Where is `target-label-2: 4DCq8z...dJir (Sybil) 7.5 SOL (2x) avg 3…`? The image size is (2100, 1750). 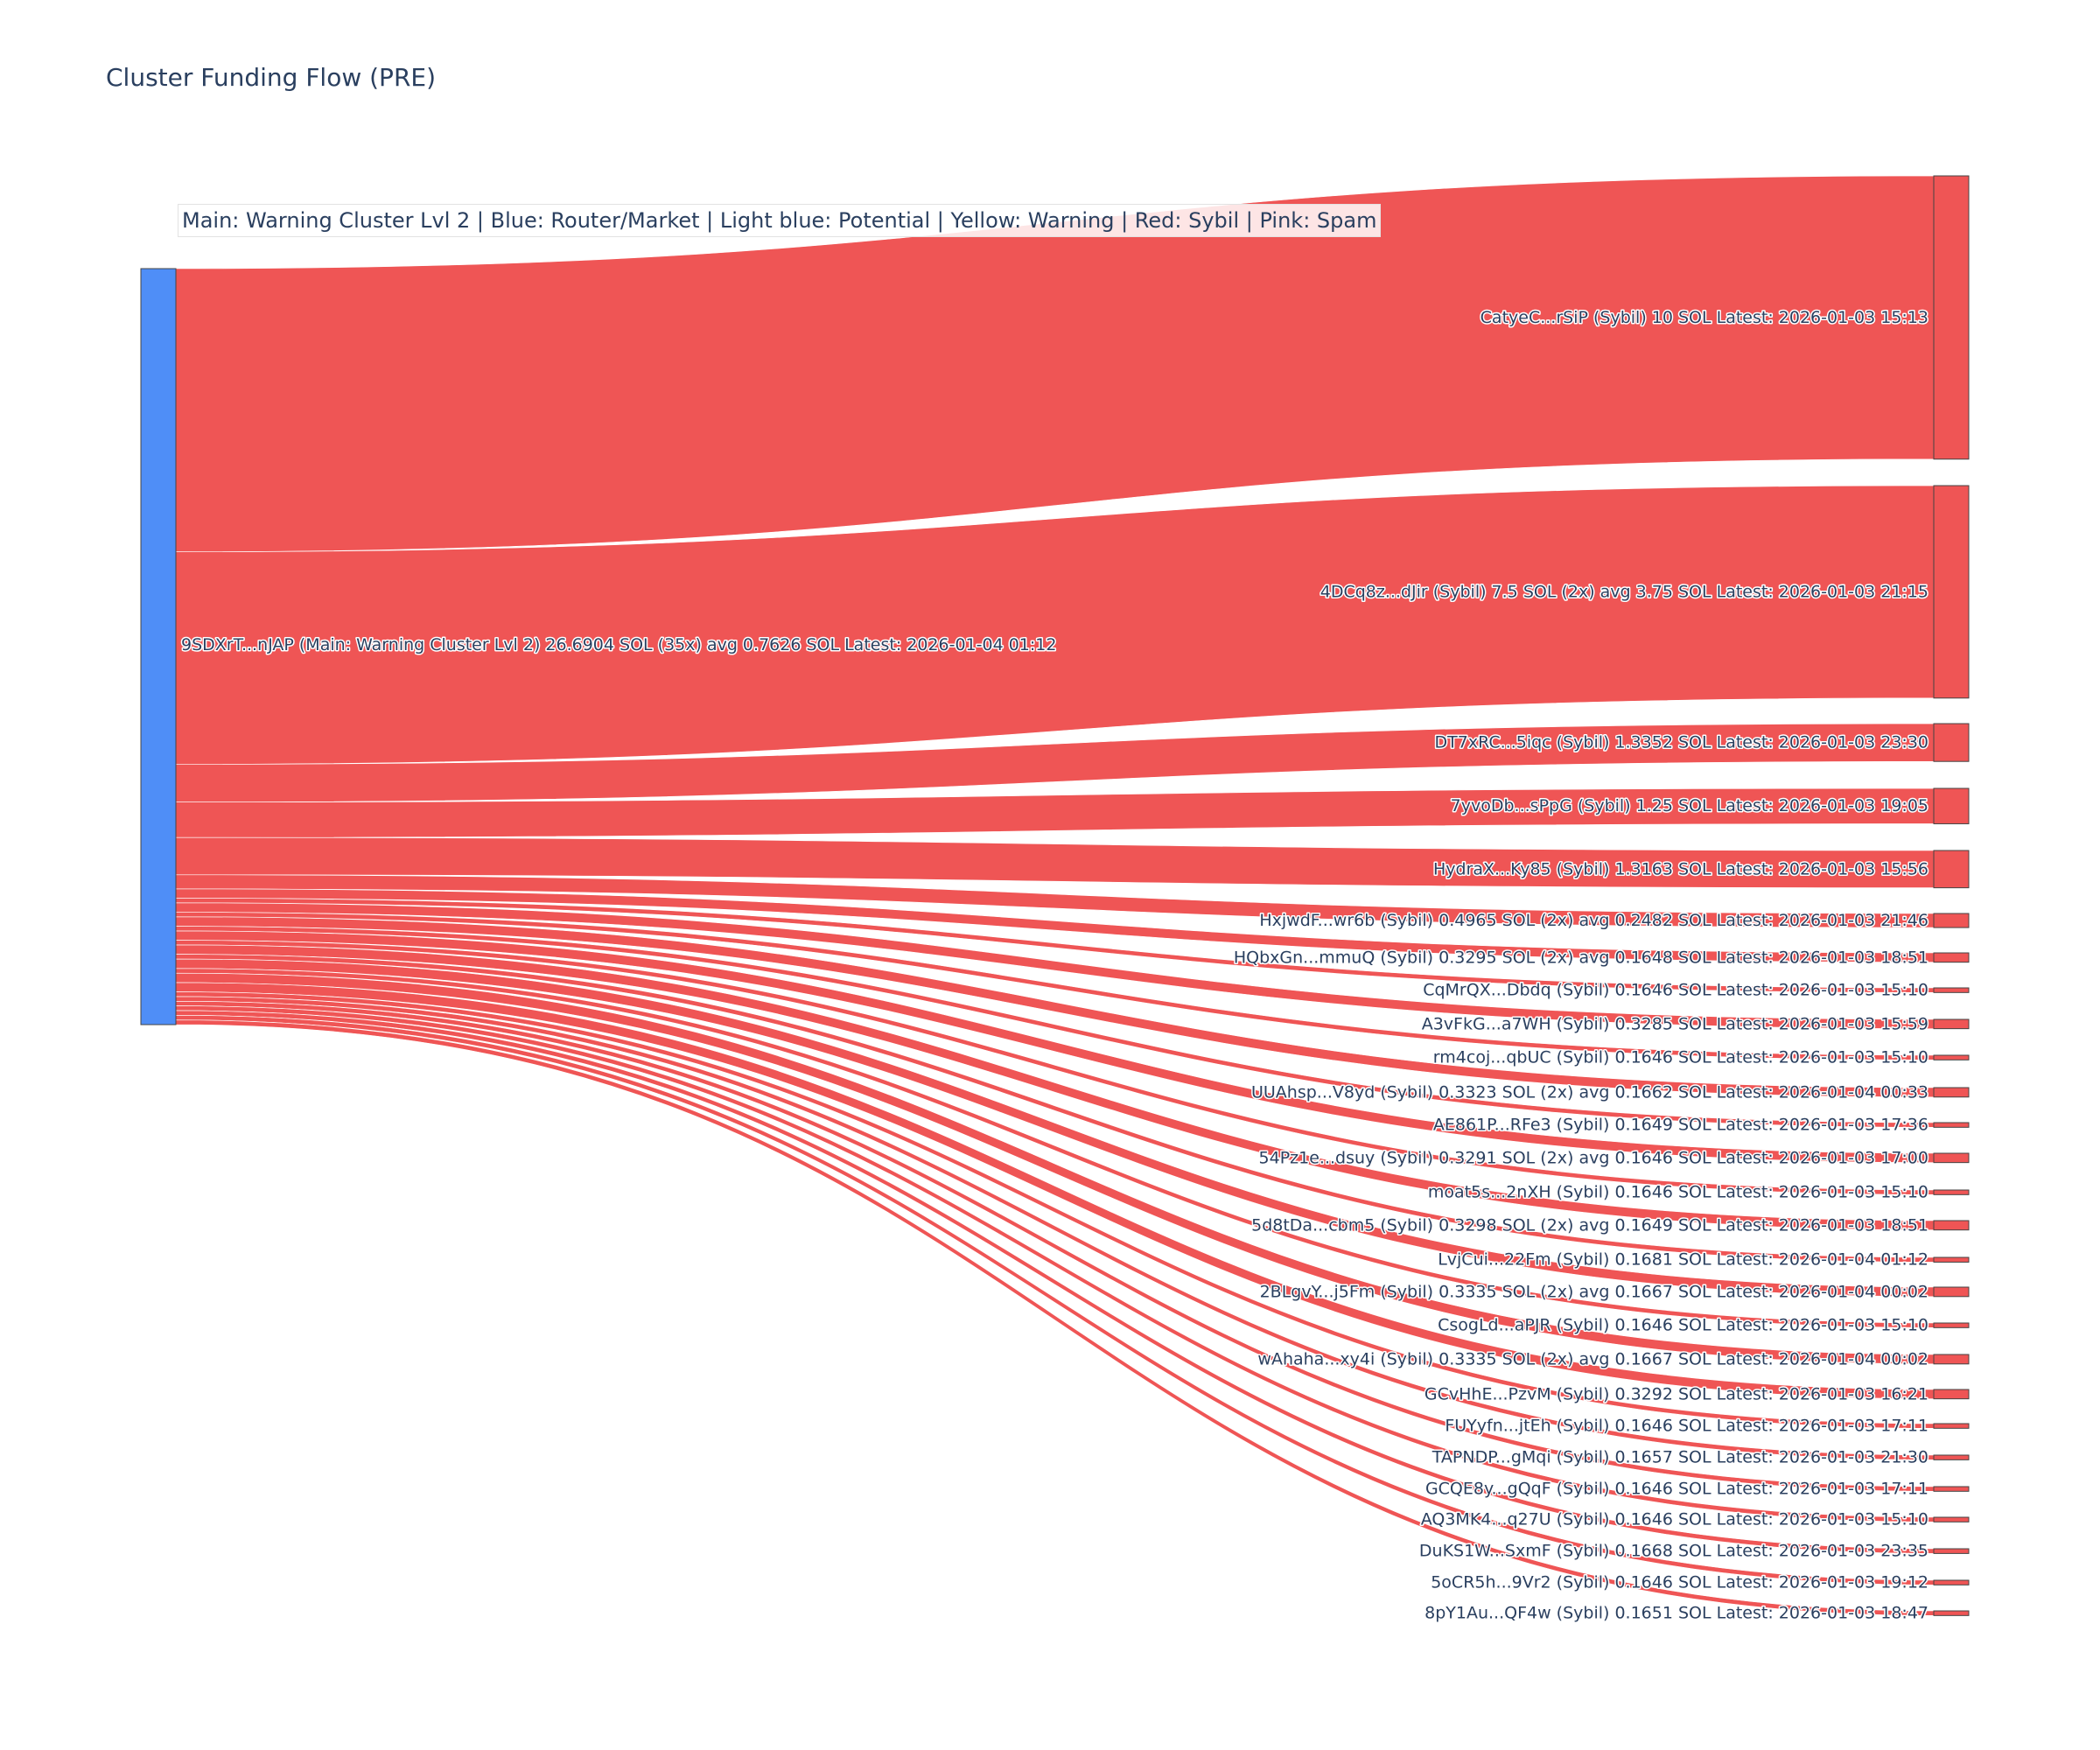
target-label-2: 4DCq8z...dJir (Sybil) 7.5 SOL (2x) avg 3… is located at coordinates (1624, 591).